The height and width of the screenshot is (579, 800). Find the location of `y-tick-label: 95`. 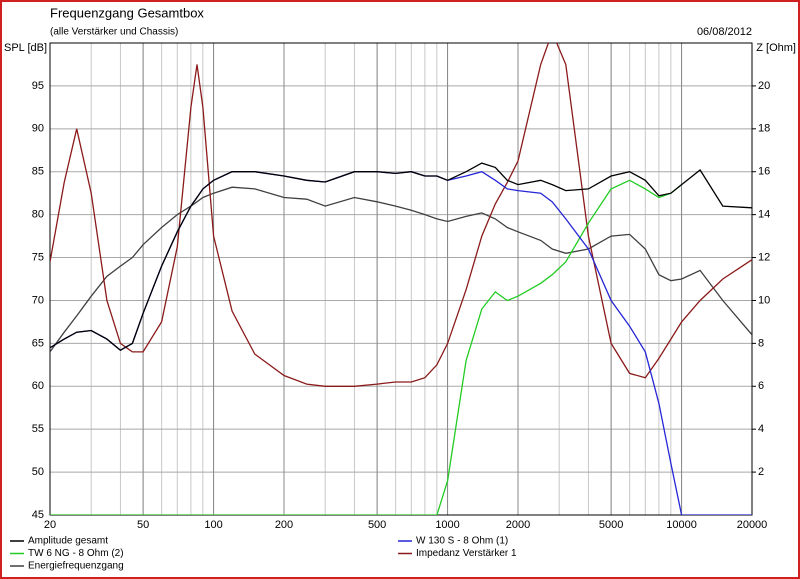

y-tick-label: 95 is located at coordinates (38, 86).